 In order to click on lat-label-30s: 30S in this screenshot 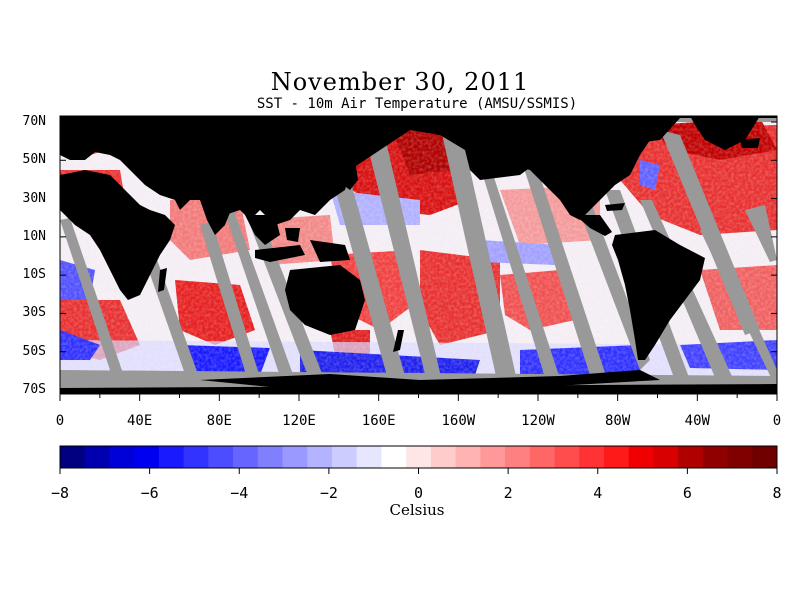, I will do `click(34, 313)`.